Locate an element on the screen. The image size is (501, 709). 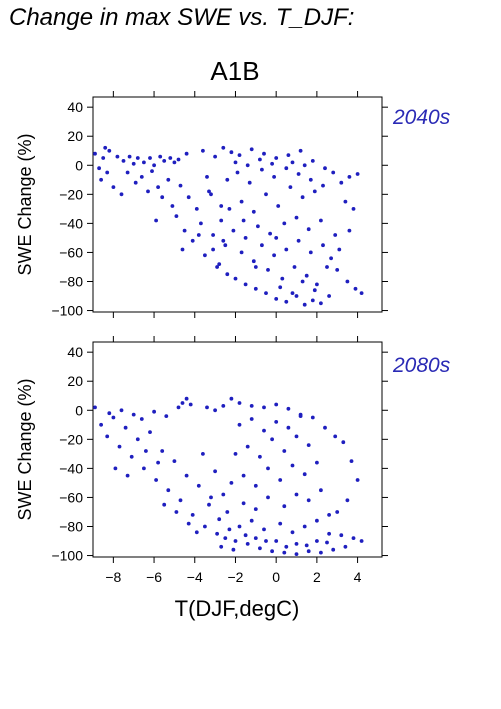
y-tick-label: −40 is located at coordinates (71, 223).